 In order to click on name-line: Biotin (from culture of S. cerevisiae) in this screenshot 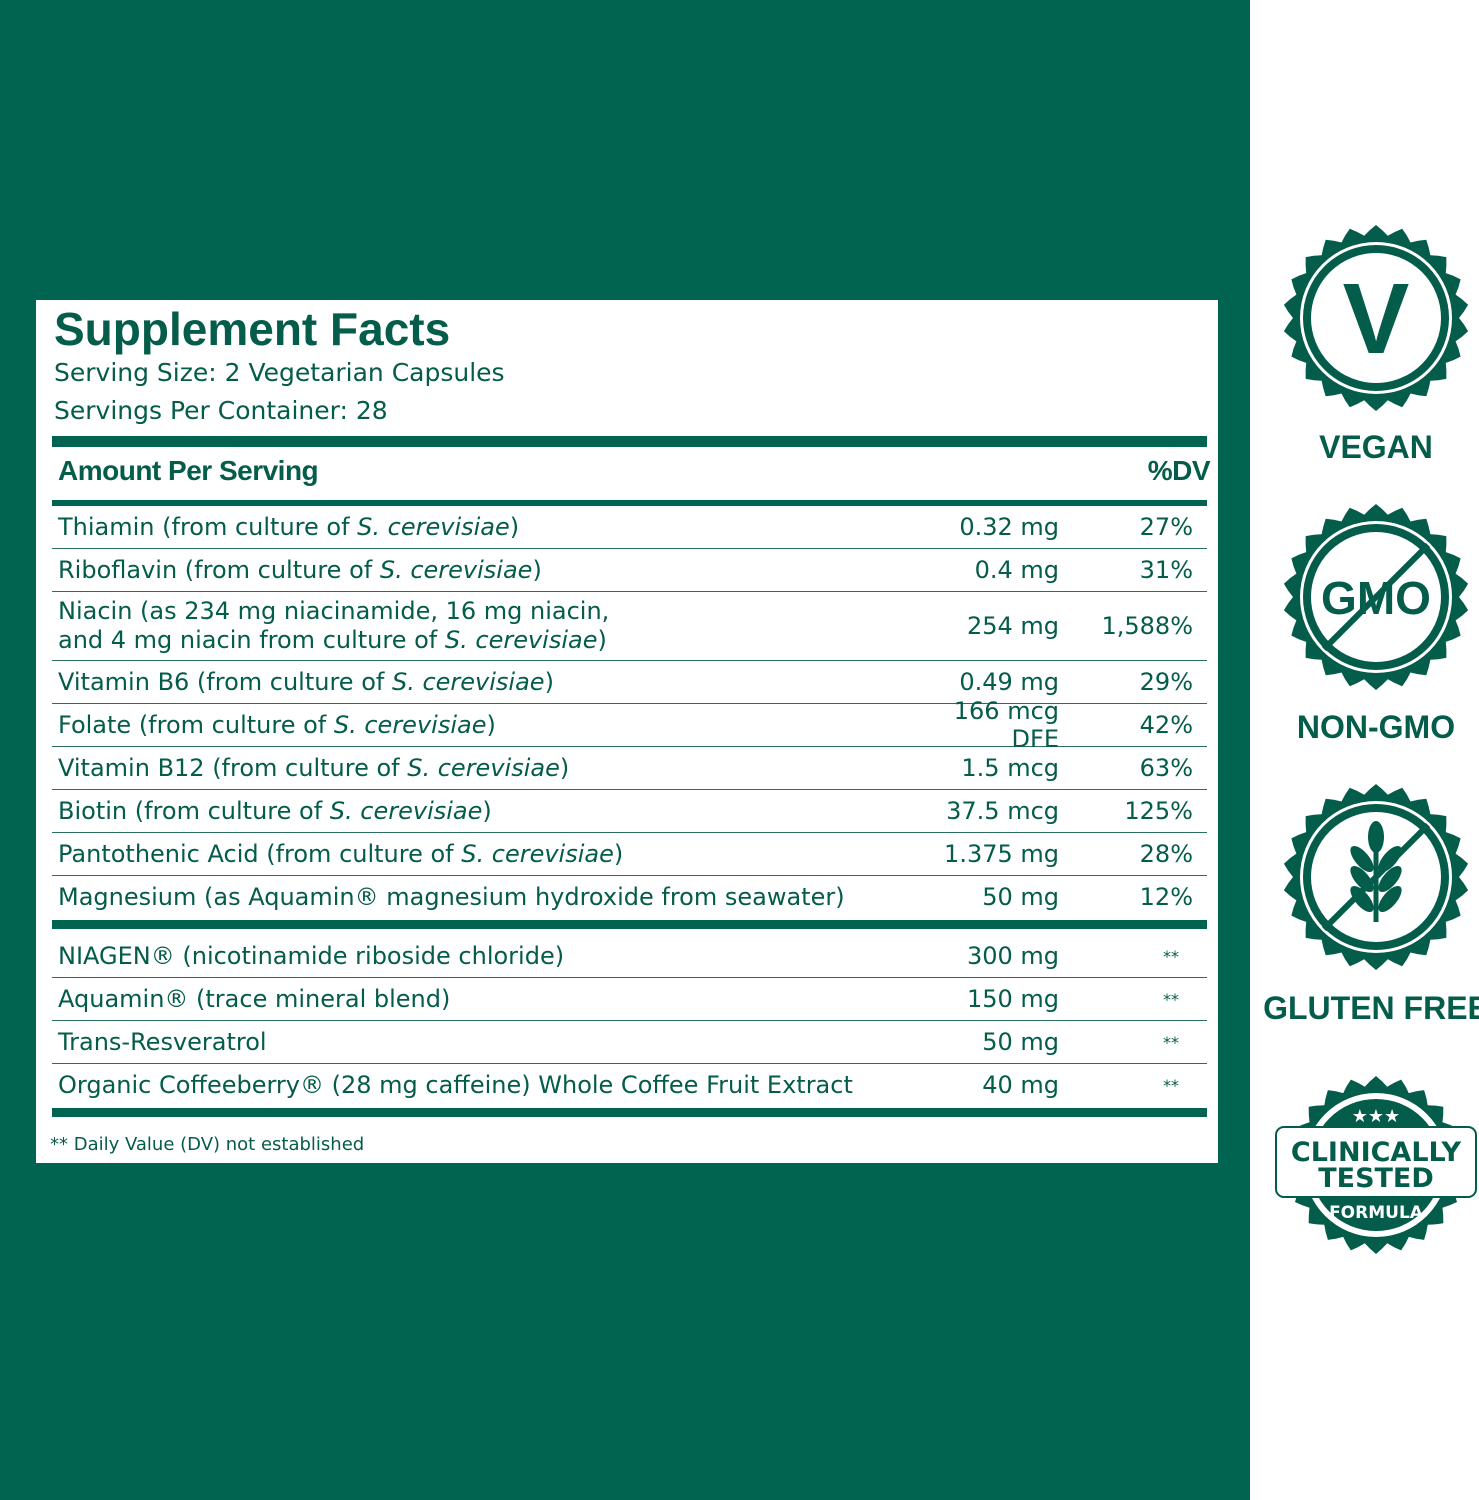, I will do `click(480, 811)`.